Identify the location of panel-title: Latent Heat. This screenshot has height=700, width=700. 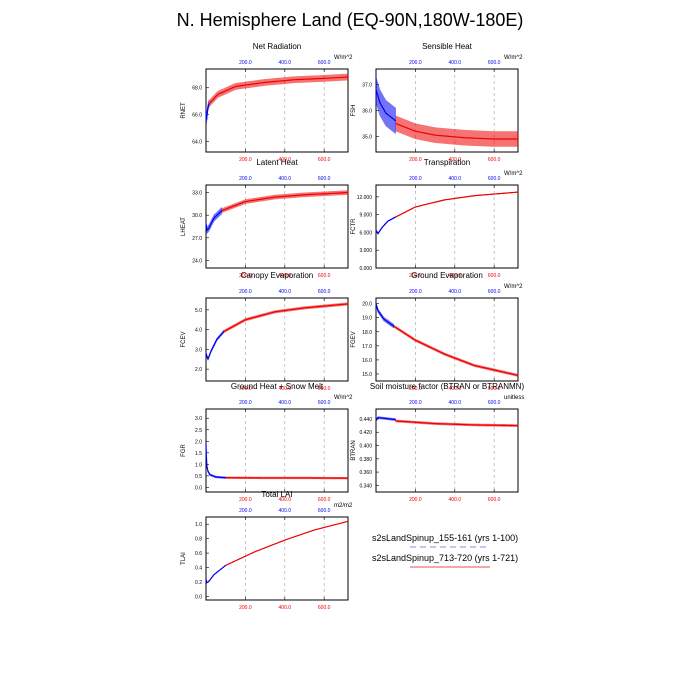
(277, 162).